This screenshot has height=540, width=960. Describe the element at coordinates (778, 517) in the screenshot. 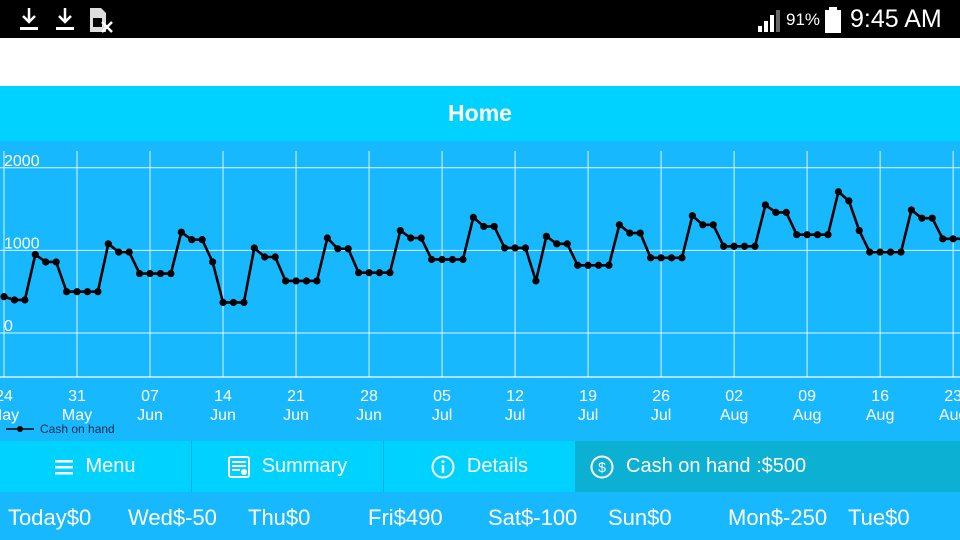

I see `day-mon: Mon$-250` at that location.